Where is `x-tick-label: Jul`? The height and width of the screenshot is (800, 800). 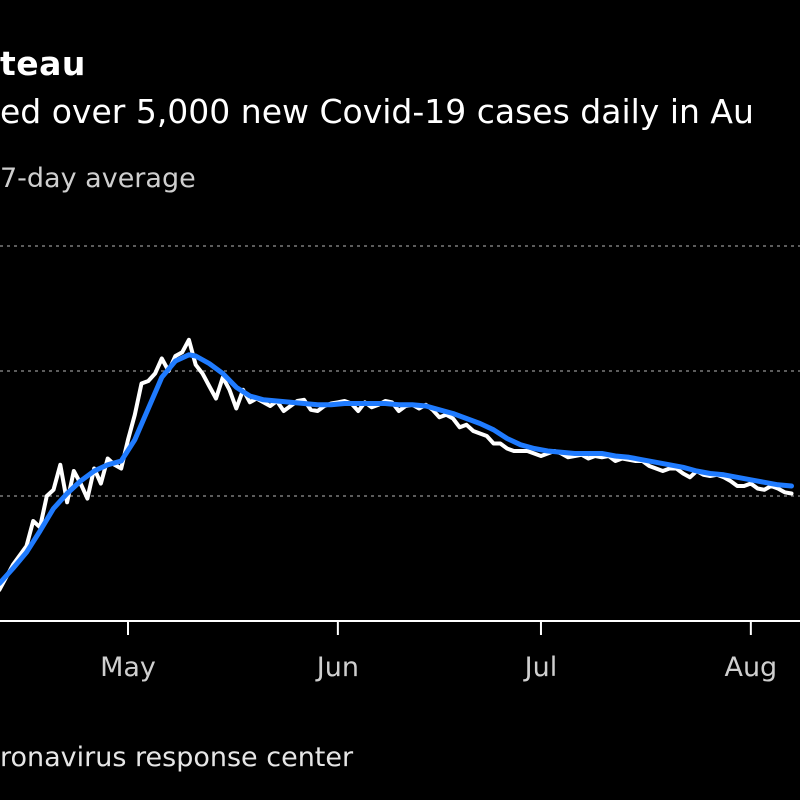
x-tick-label: Jul is located at coordinates (540, 667).